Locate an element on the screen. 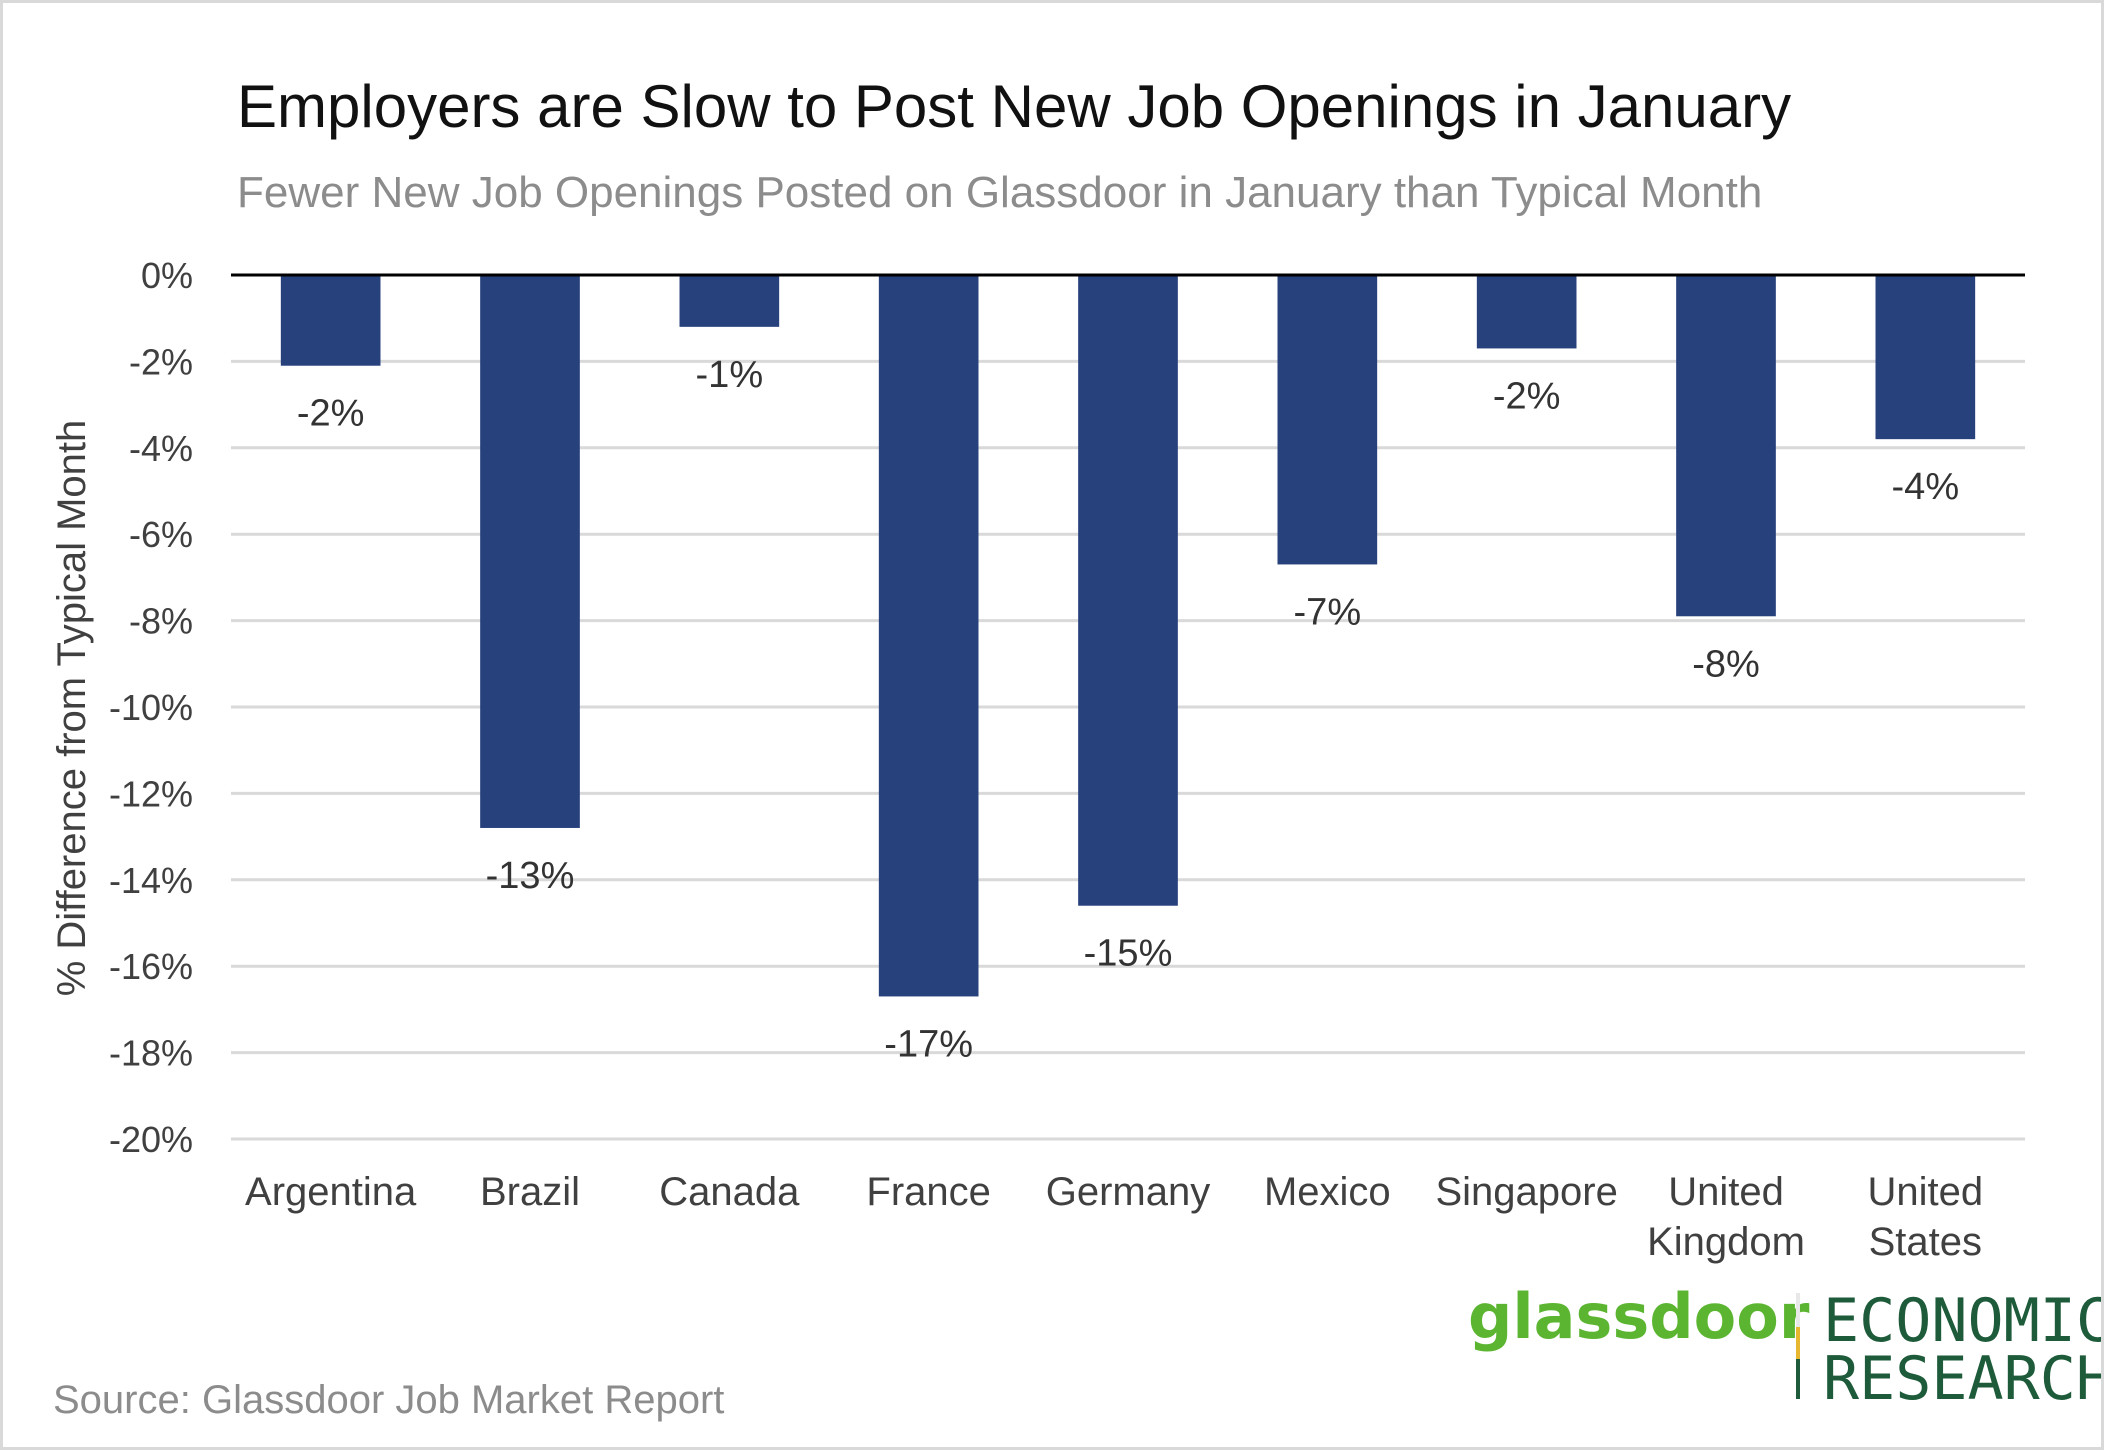  y-tick-label: -2% is located at coordinates (161, 361).